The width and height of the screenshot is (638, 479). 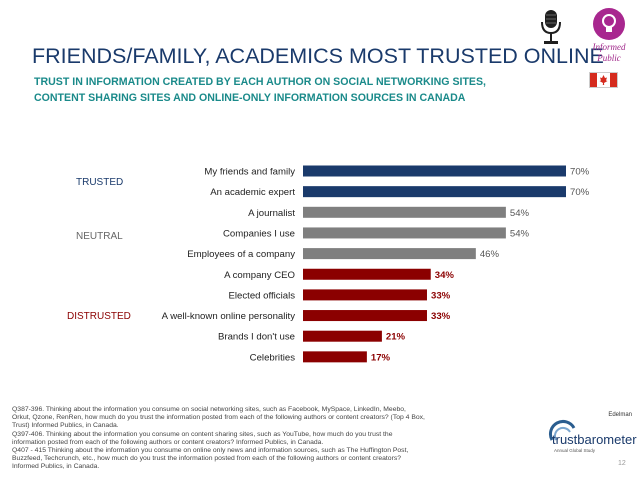 I want to click on badge-line: Public, so click(x=609, y=58).